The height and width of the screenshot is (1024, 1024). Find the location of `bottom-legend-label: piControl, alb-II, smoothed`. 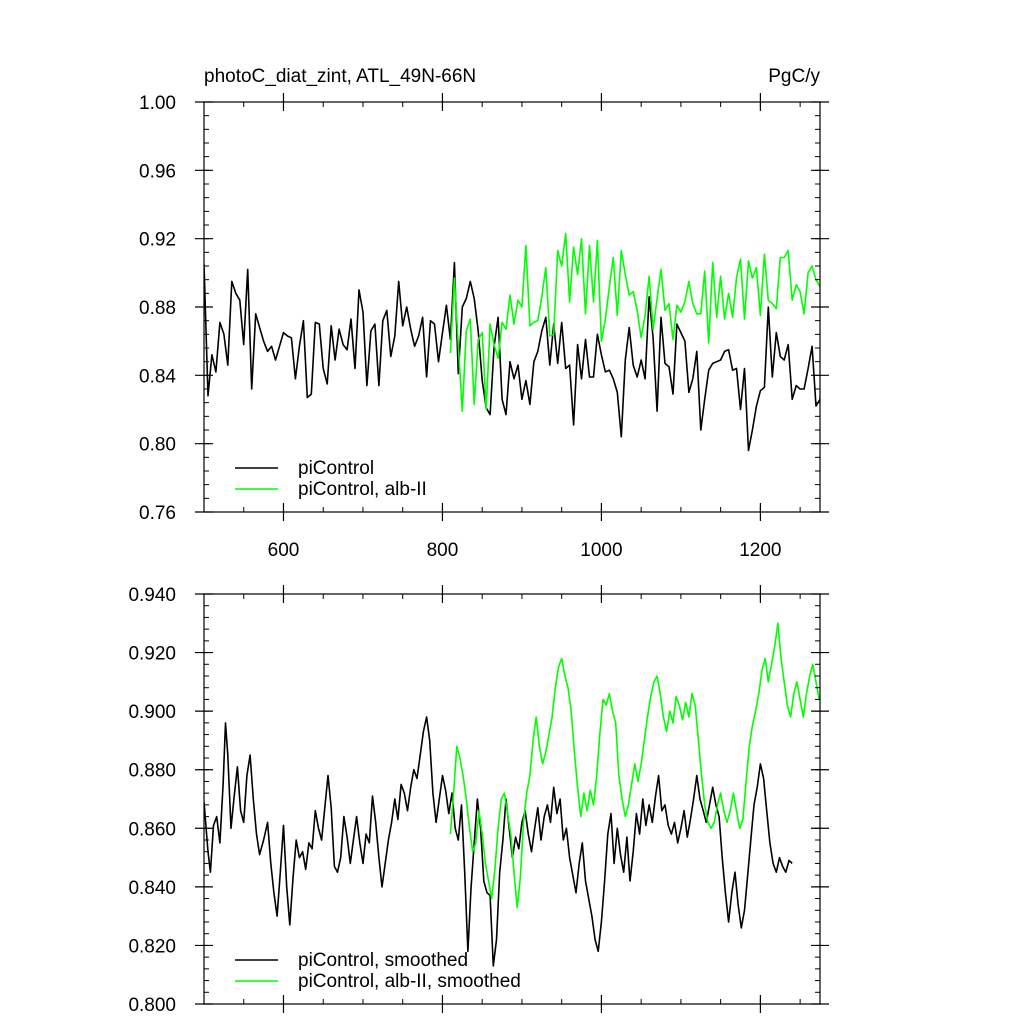

bottom-legend-label: piControl, alb-II, smoothed is located at coordinates (409, 981).